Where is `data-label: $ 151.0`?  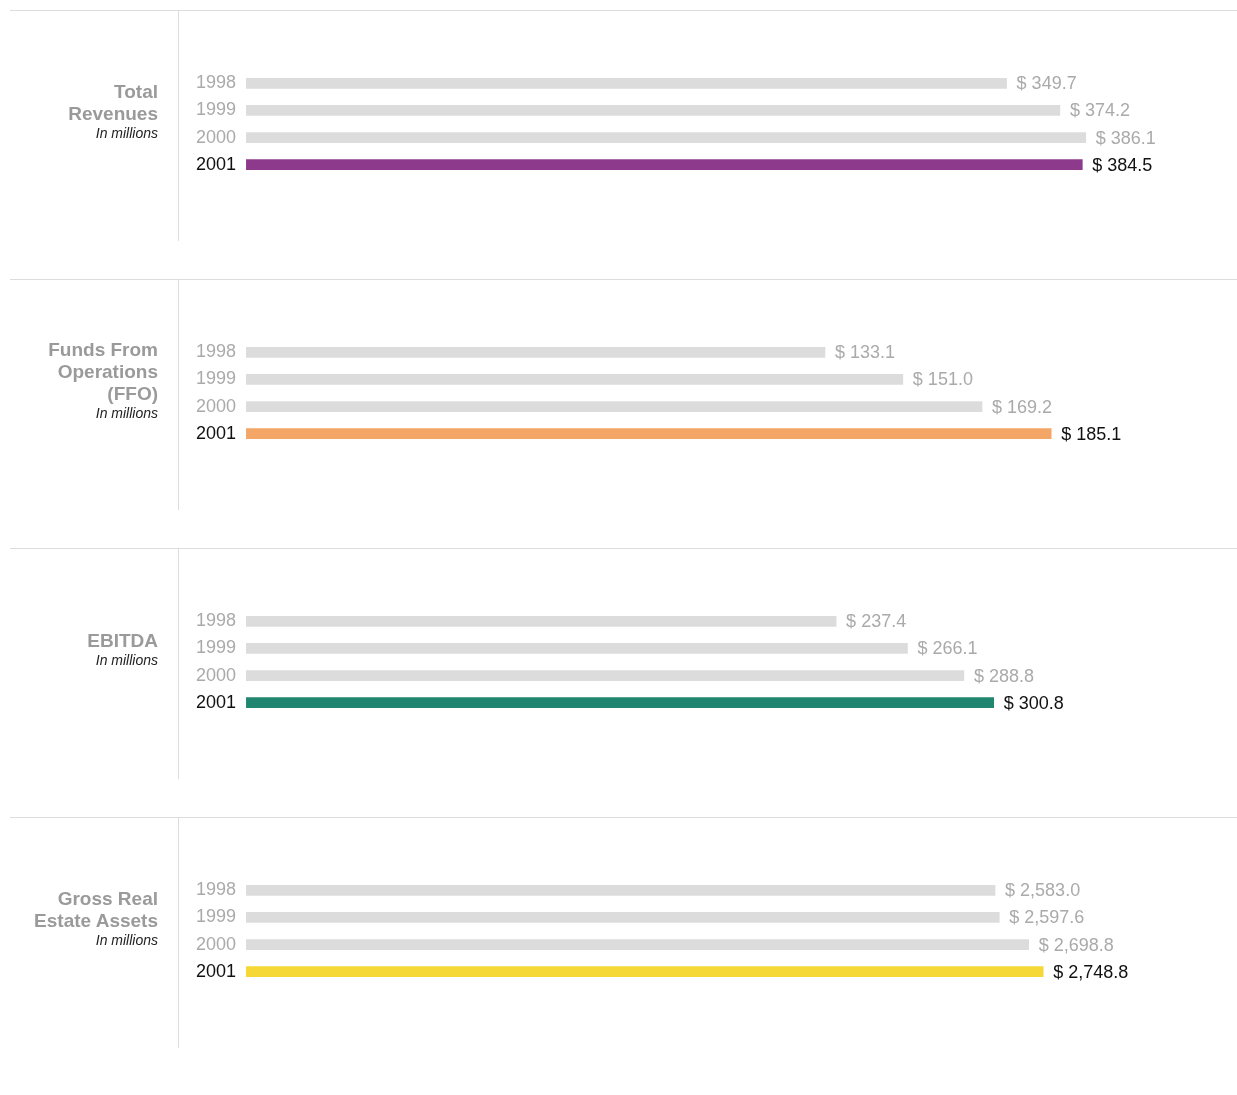
data-label: $ 151.0 is located at coordinates (942, 379).